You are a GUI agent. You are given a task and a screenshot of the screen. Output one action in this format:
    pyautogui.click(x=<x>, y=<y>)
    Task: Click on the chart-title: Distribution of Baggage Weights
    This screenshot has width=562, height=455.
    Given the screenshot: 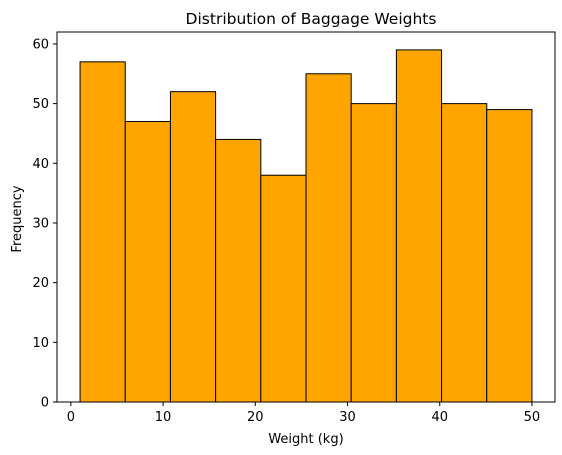 What is the action you would take?
    pyautogui.click(x=311, y=19)
    